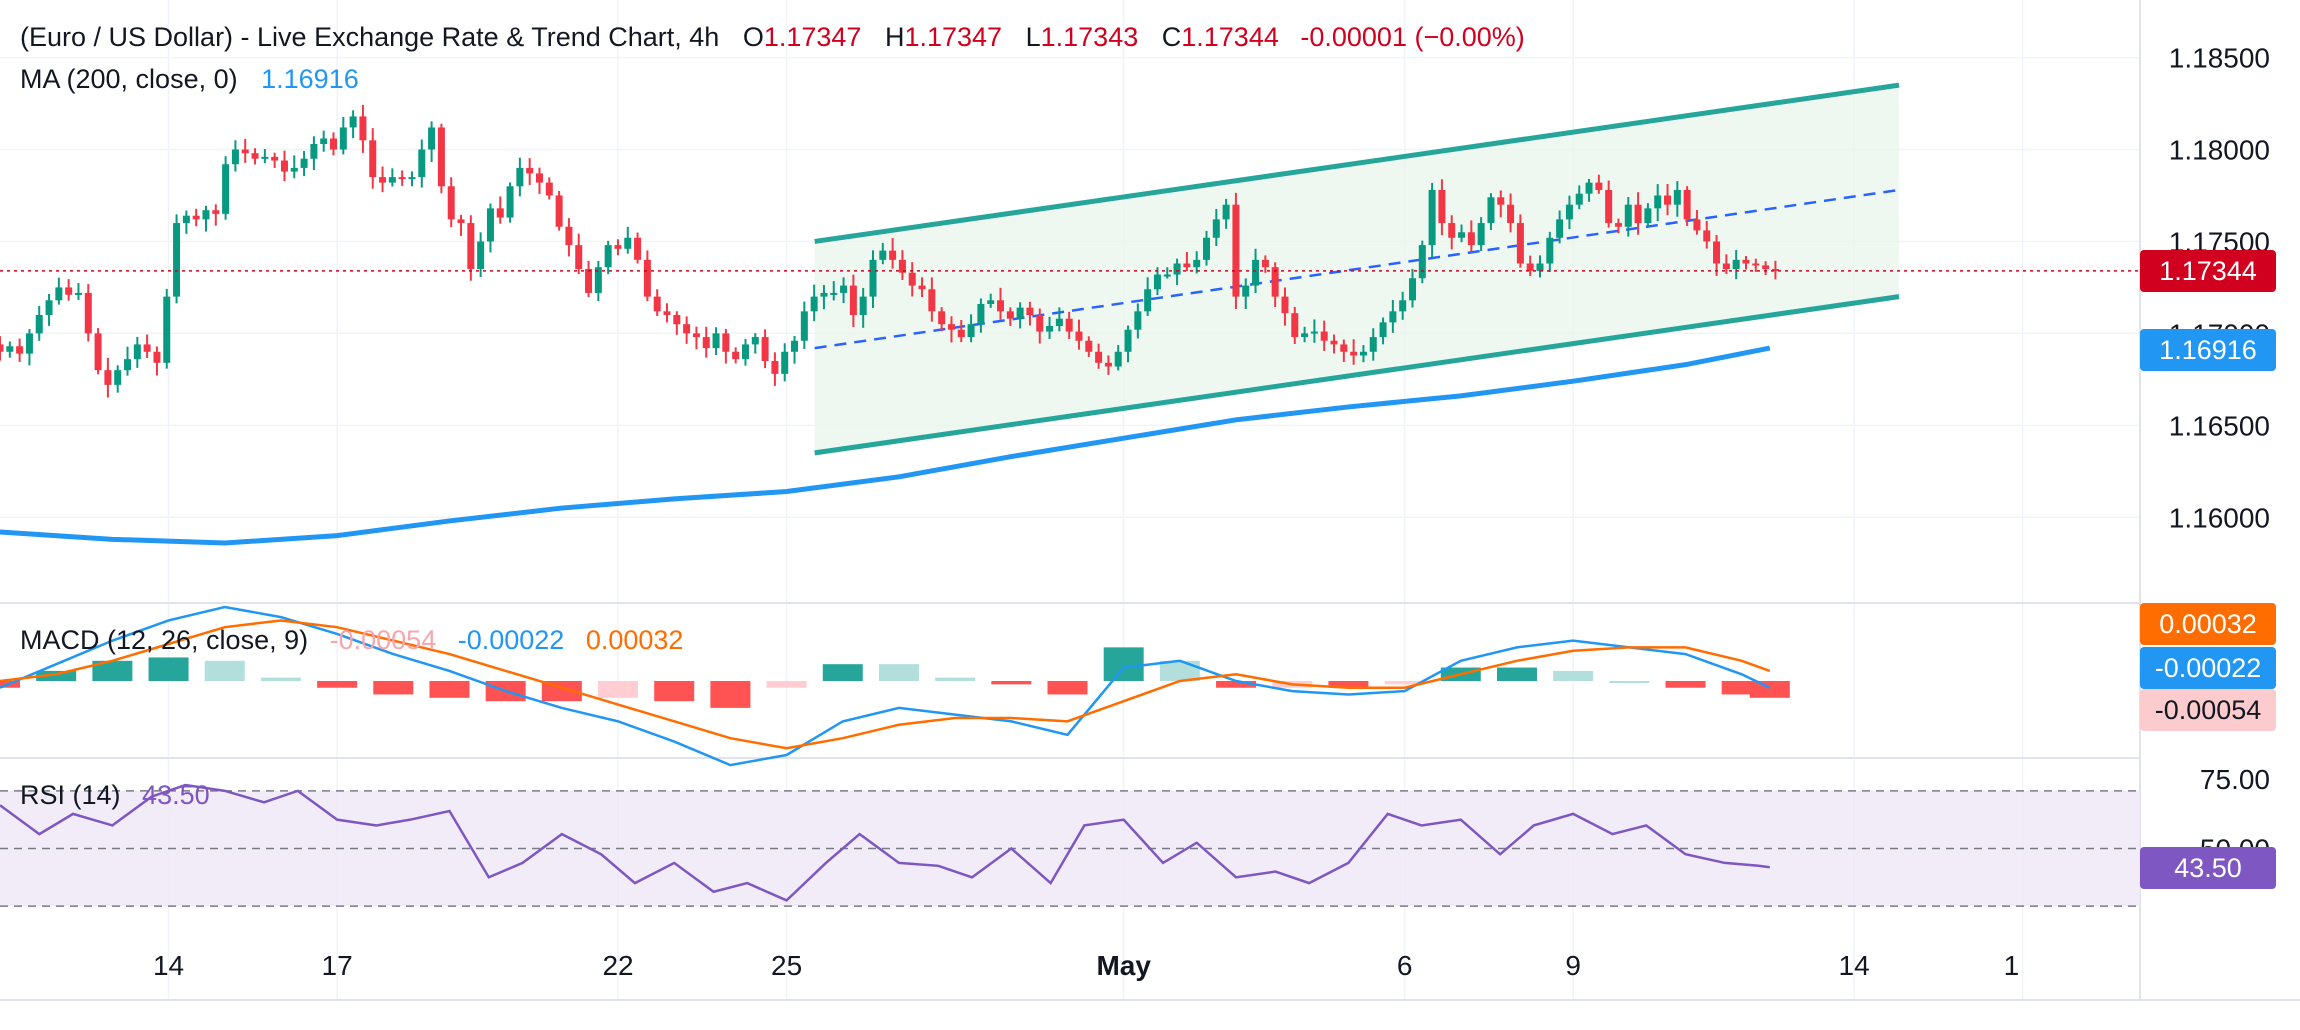 This screenshot has width=2300, height=1030. I want to click on y-tick-label: 1.16500, so click(2219, 425).